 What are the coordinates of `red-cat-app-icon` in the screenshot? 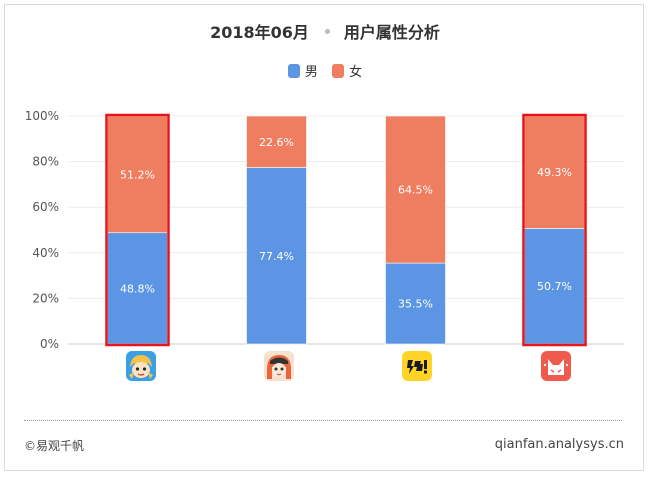 It's located at (556, 366).